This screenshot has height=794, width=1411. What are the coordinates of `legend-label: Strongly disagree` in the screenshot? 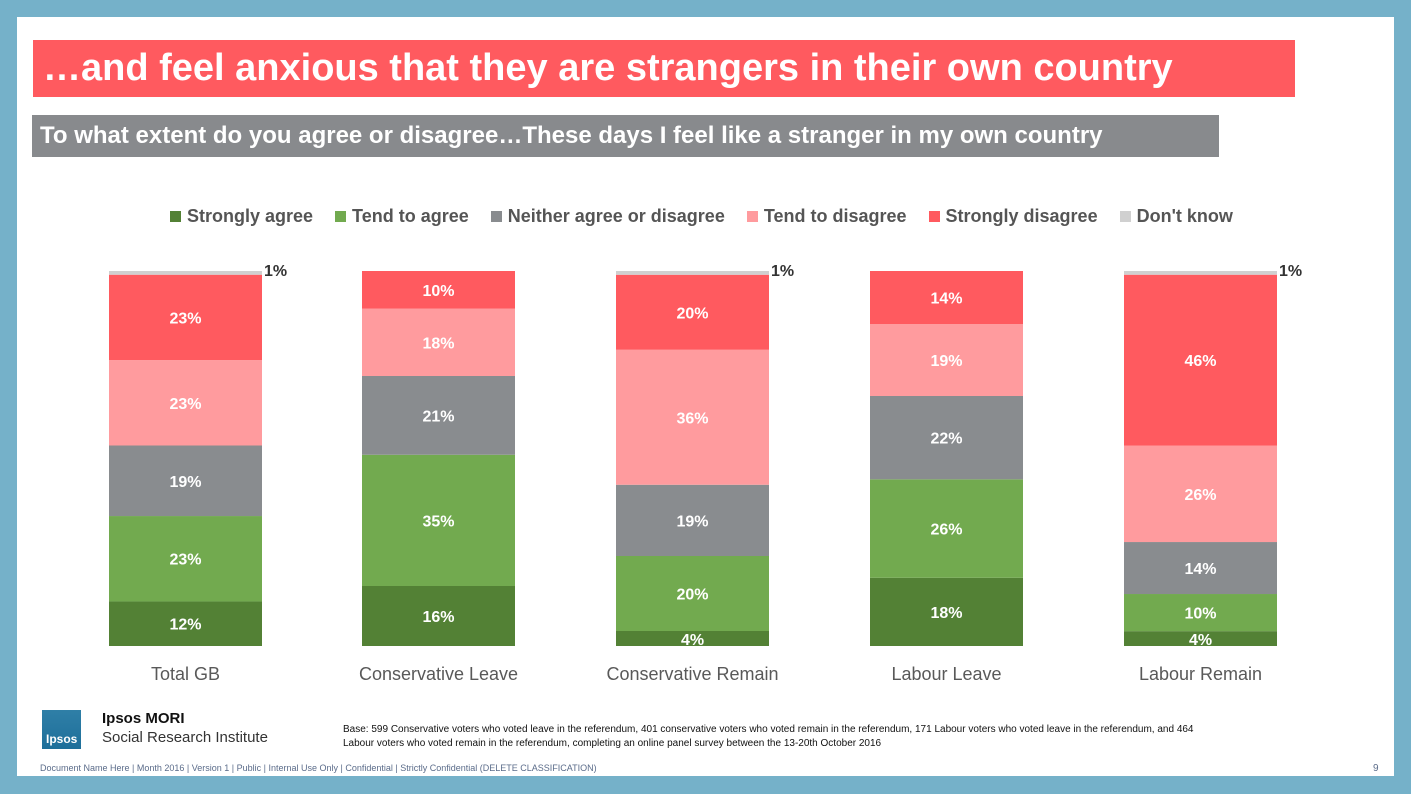 It's located at (1021, 215).